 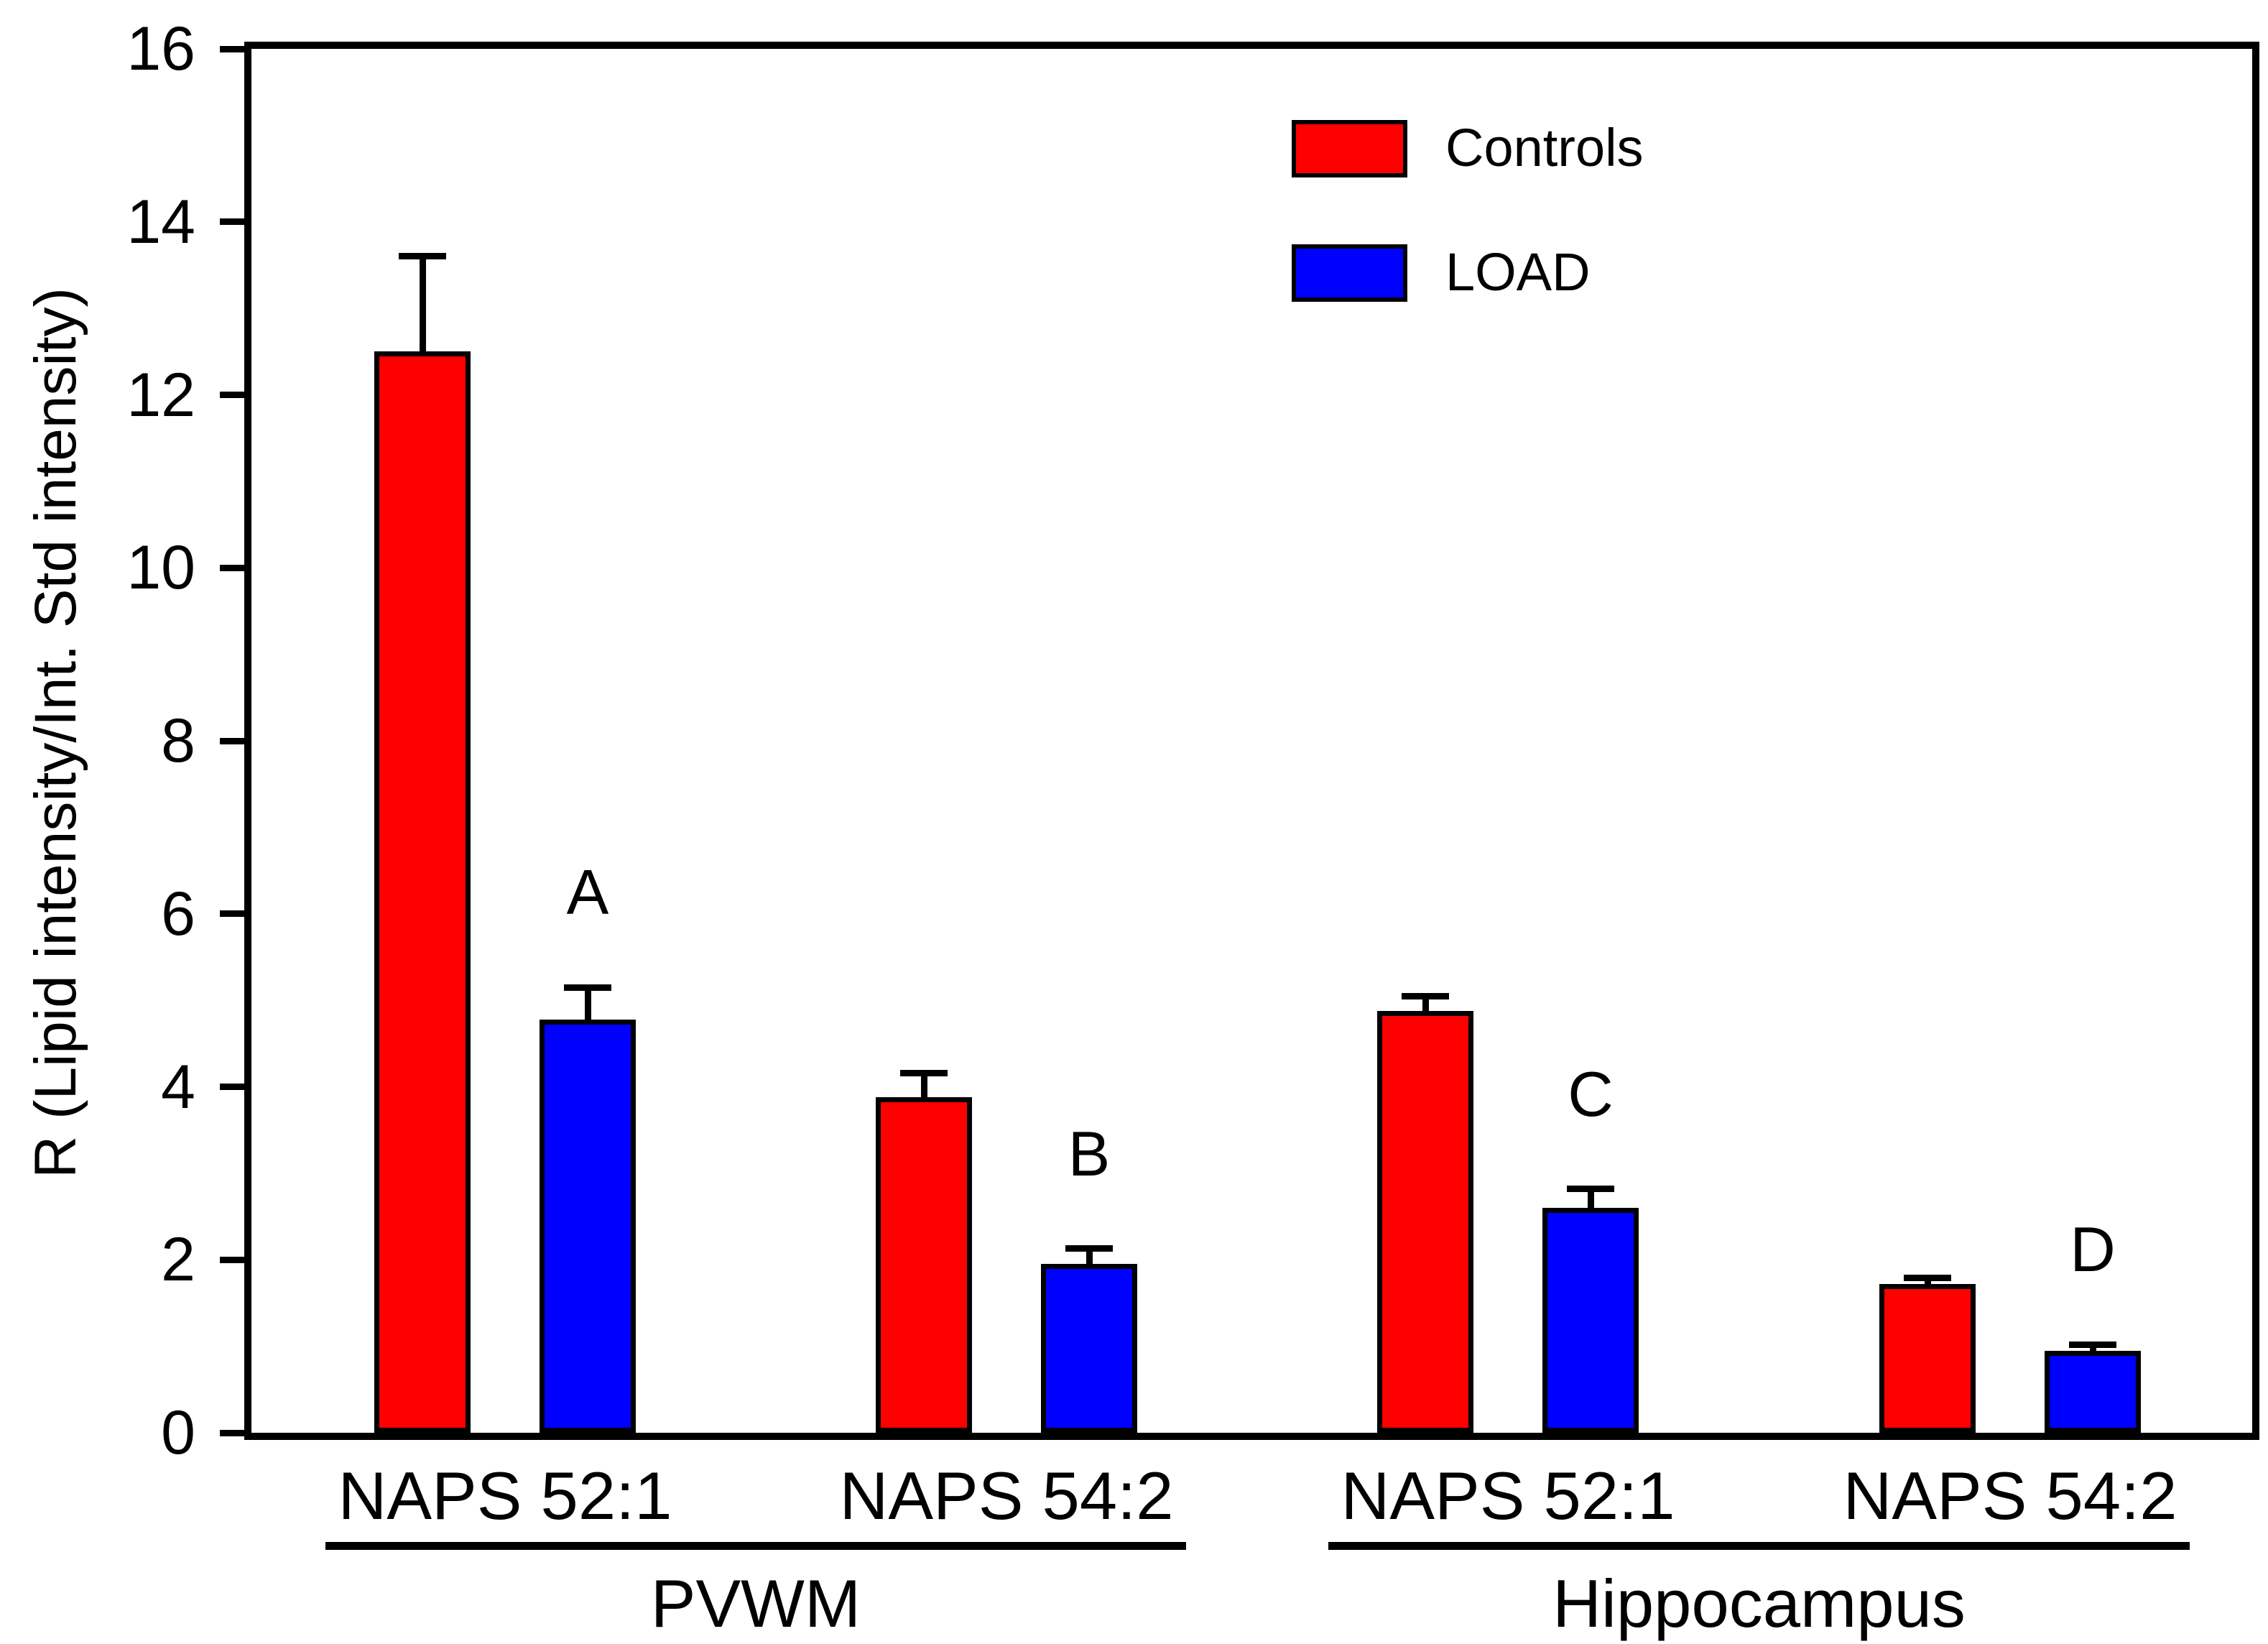 What do you see at coordinates (587, 892) in the screenshot?
I see `significance-letter-a: A` at bounding box center [587, 892].